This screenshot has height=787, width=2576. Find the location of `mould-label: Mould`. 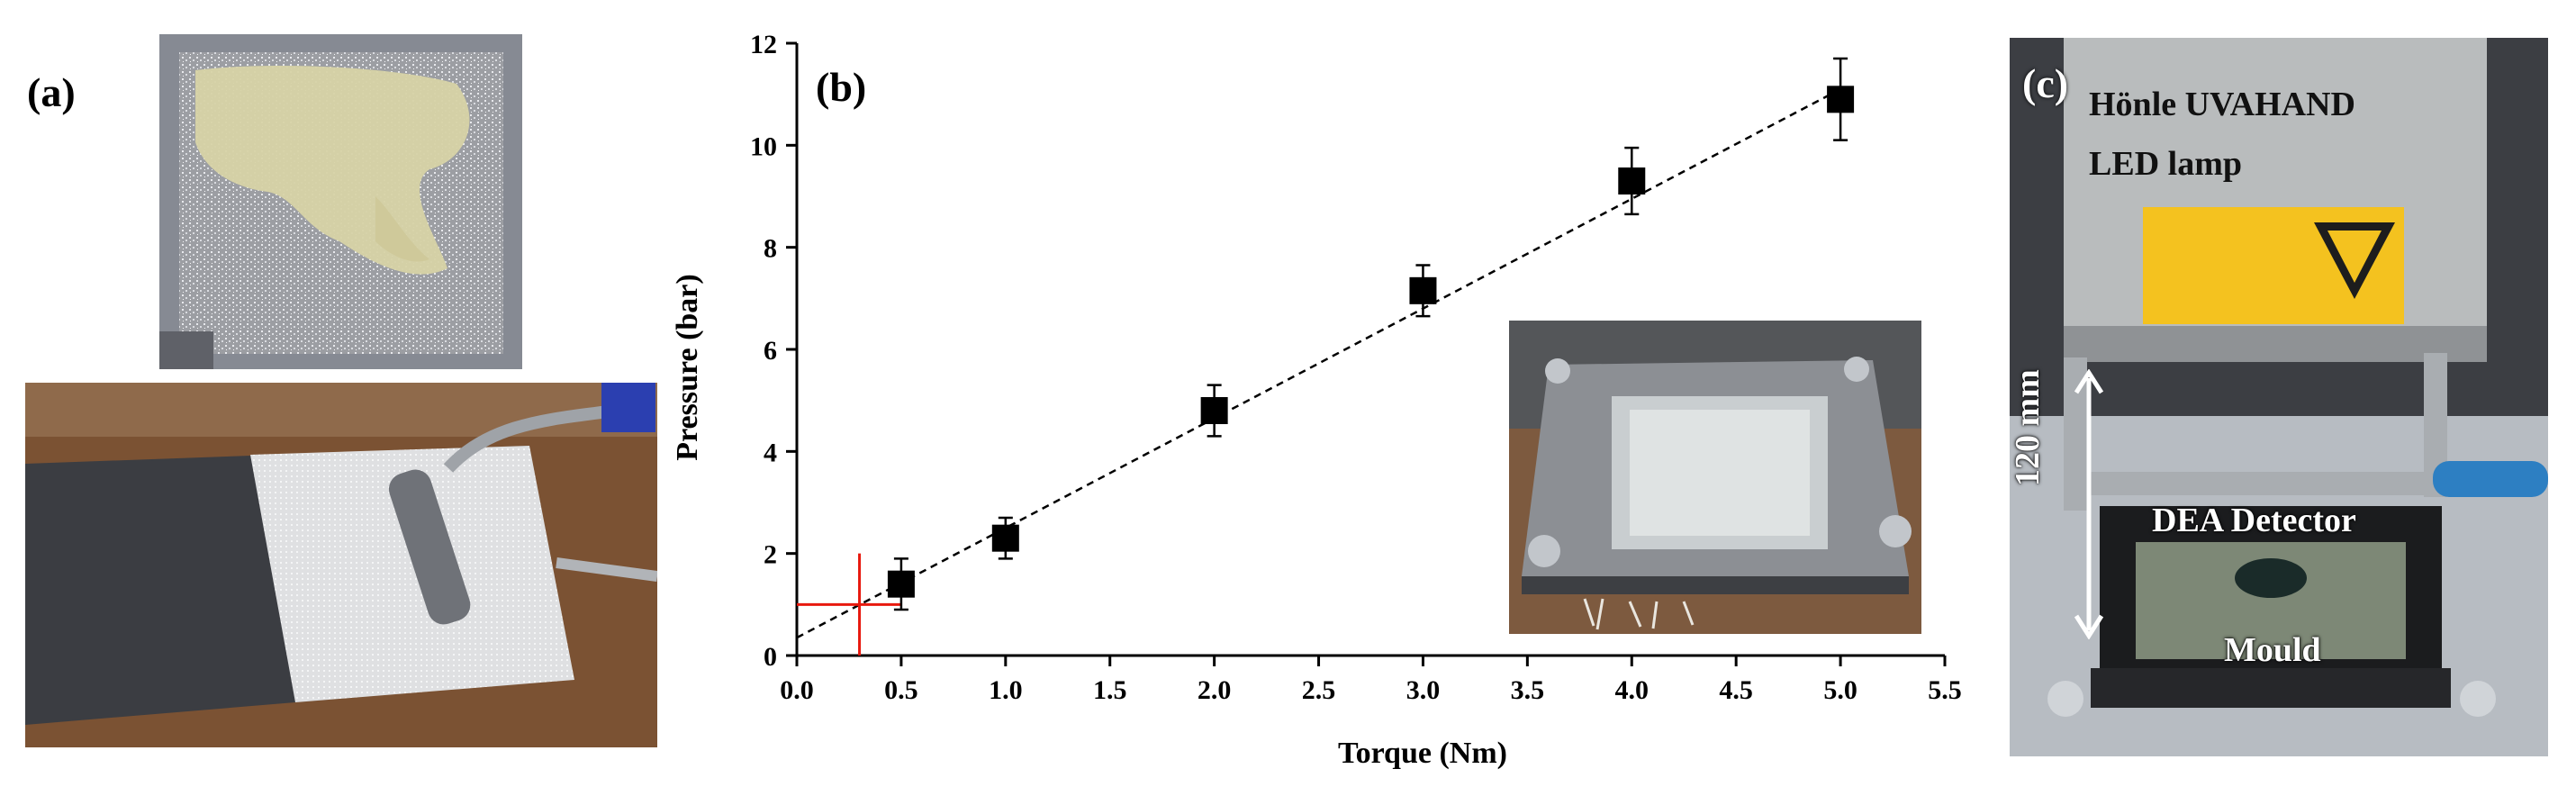

mould-label: Mould is located at coordinates (2272, 650).